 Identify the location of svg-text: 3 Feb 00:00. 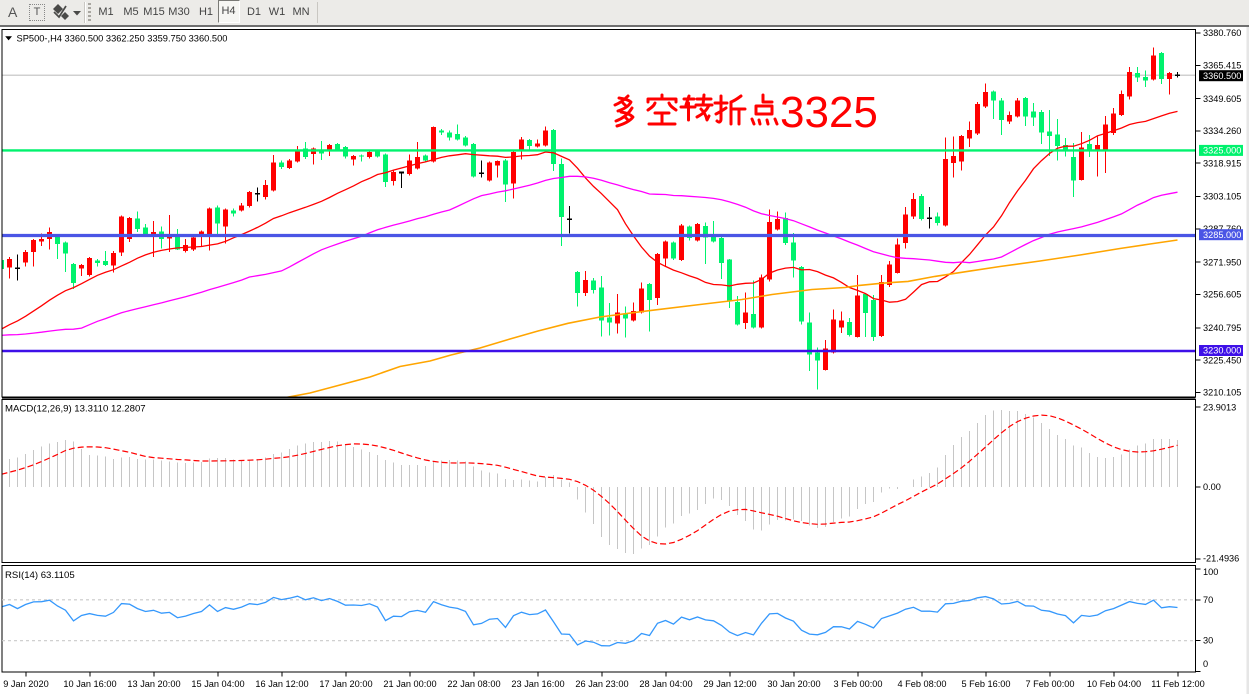
(857, 684).